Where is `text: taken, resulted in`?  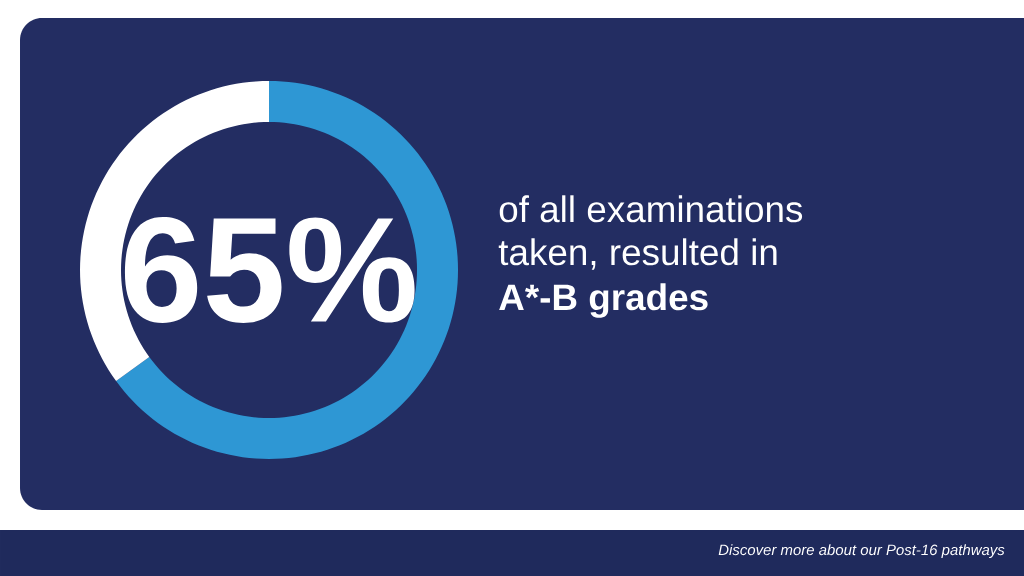
text: taken, resulted in is located at coordinates (637, 254).